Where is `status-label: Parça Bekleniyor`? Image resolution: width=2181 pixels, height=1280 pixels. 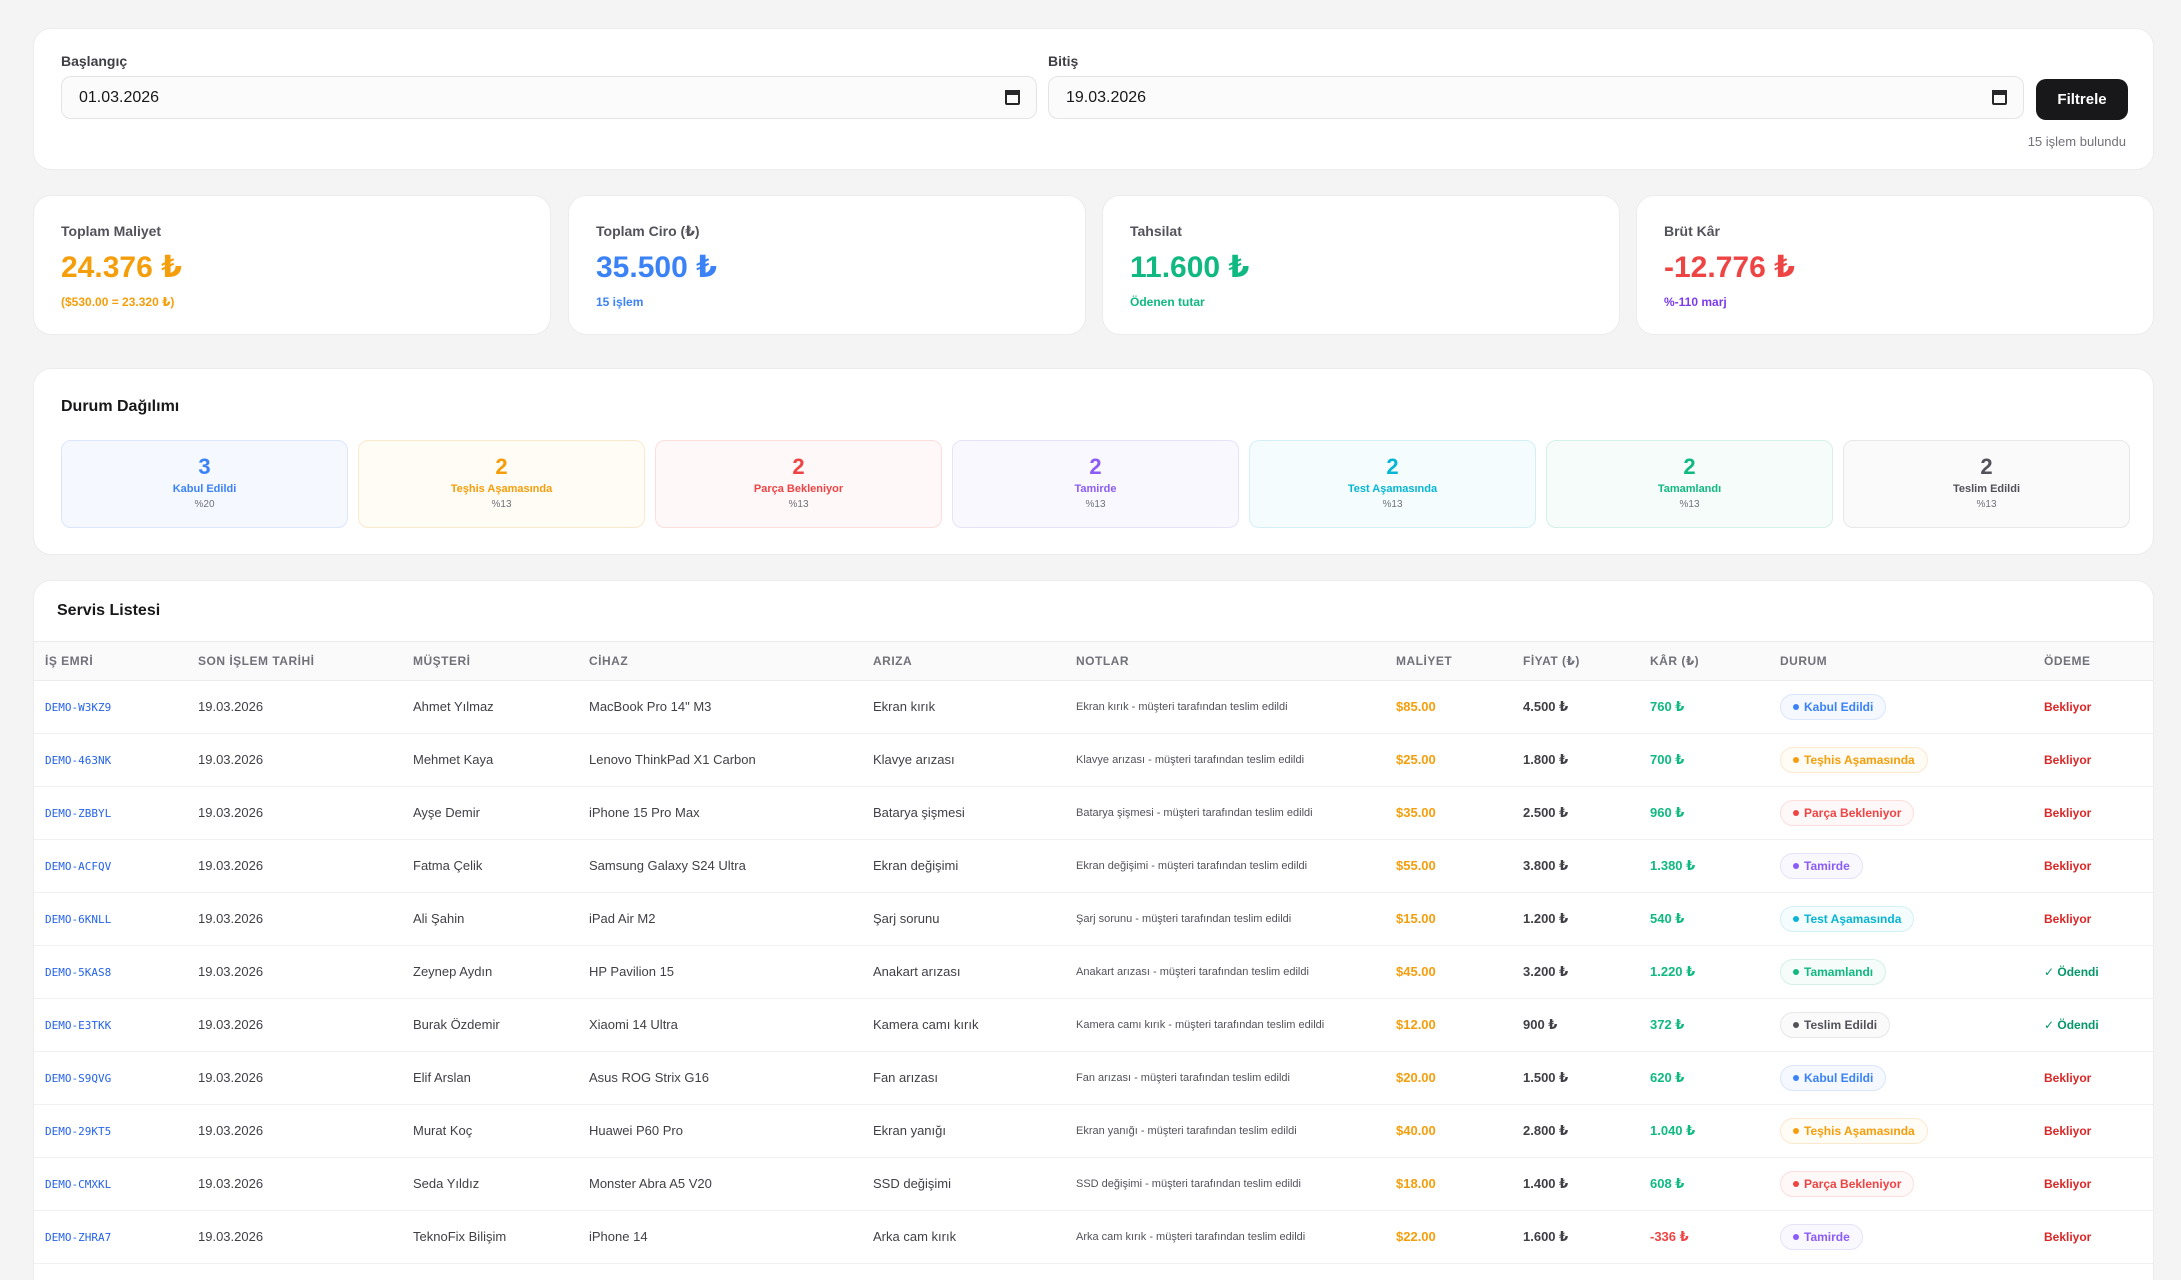
status-label: Parça Bekleniyor is located at coordinates (798, 489).